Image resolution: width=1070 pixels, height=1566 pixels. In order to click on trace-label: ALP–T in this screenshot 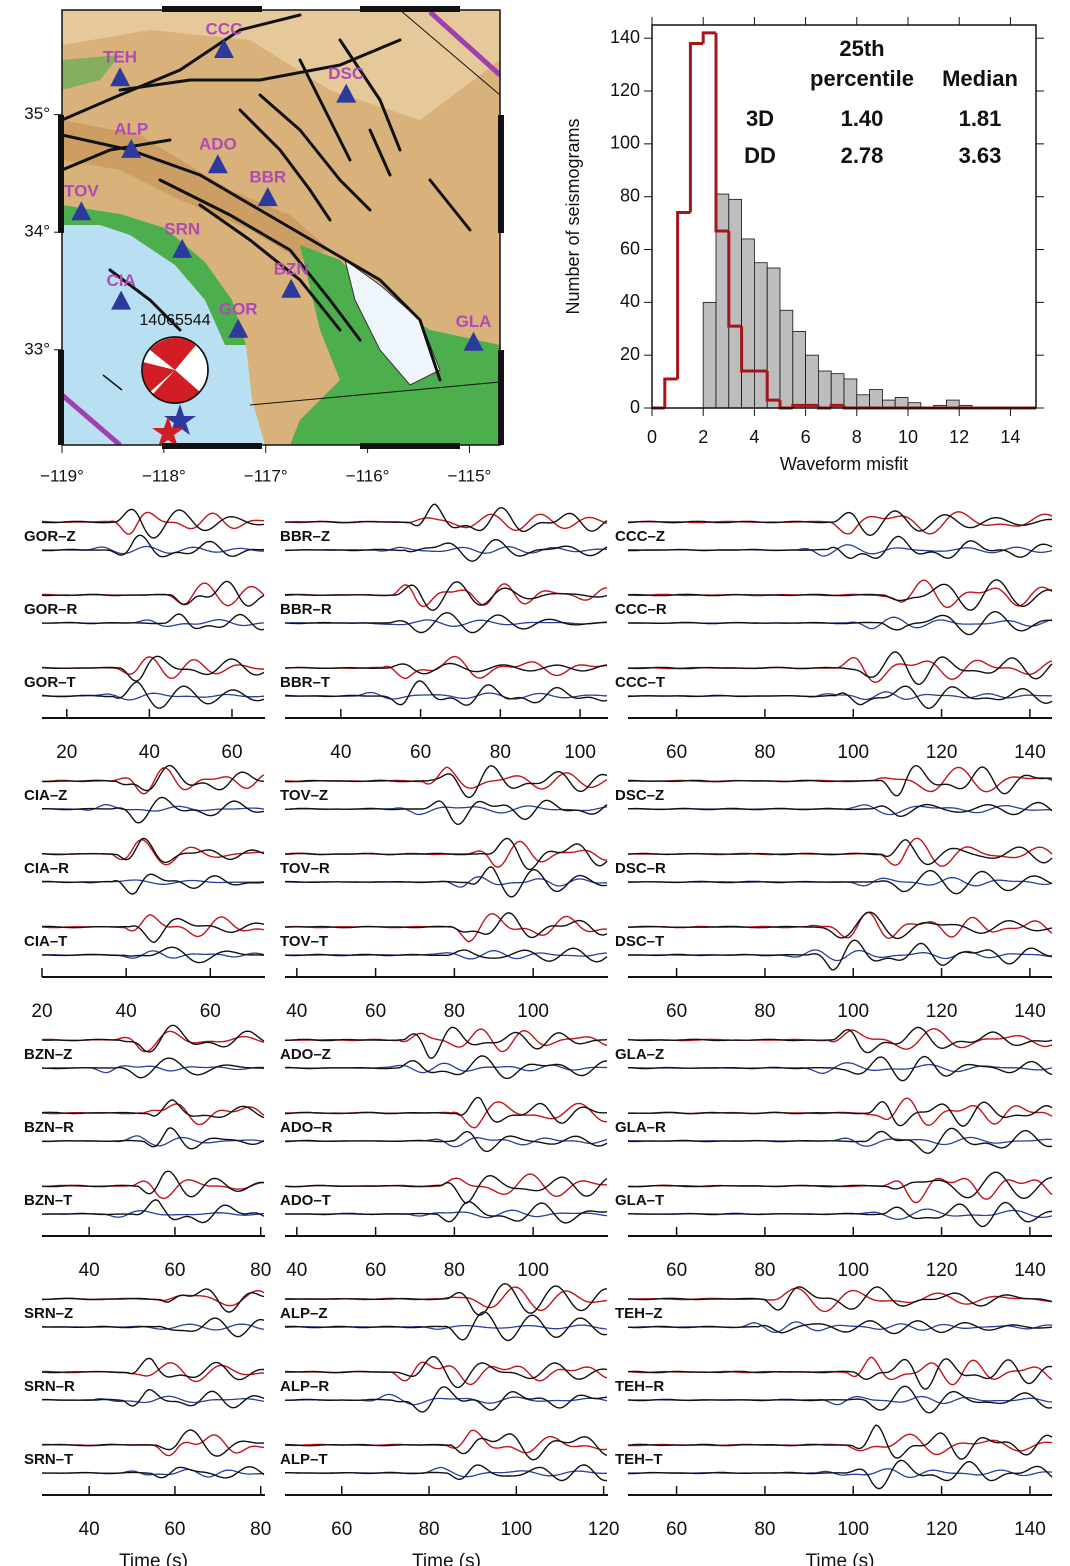, I will do `click(304, 1459)`.